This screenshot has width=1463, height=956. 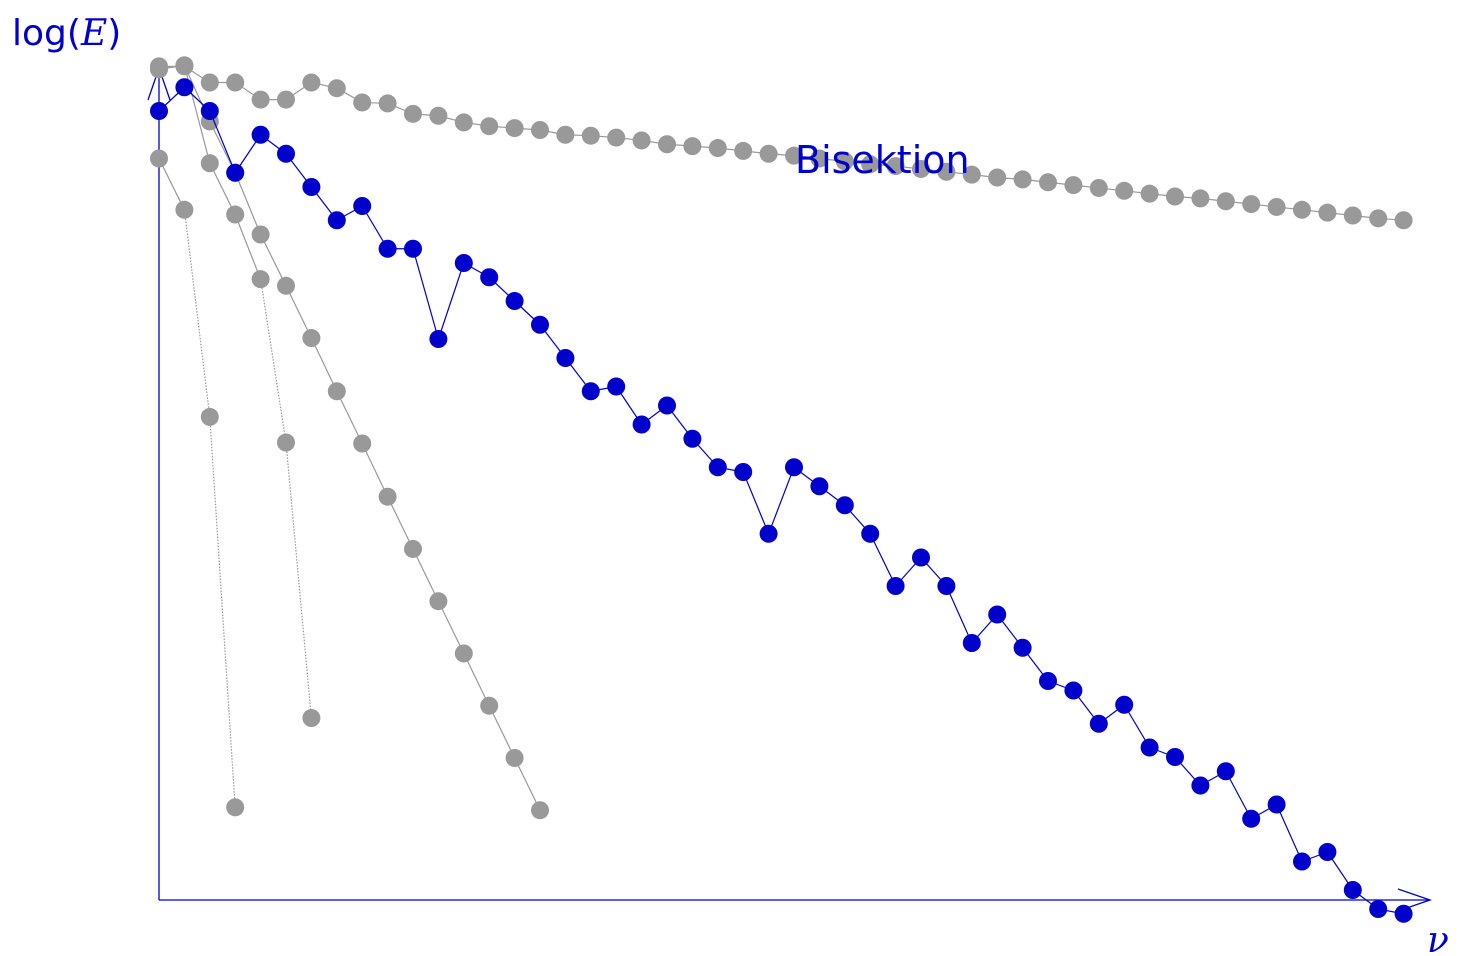 What do you see at coordinates (93, 33) in the screenshot?
I see `y-axis-label-variable: E` at bounding box center [93, 33].